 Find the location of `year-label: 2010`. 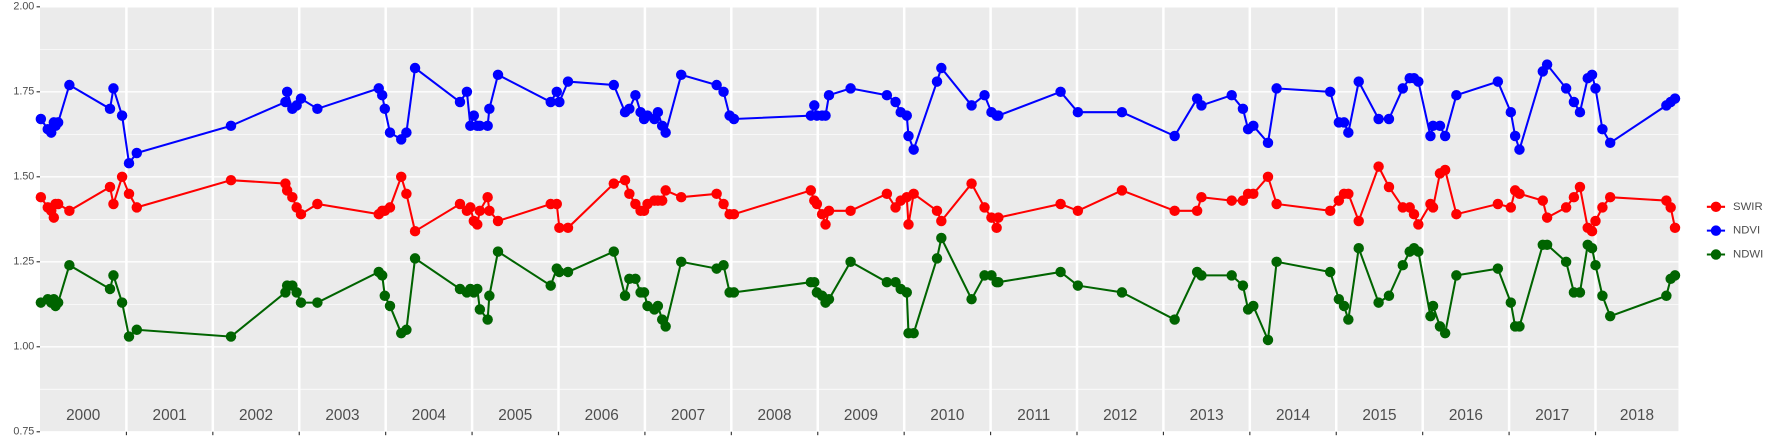

year-label: 2010 is located at coordinates (947, 415).